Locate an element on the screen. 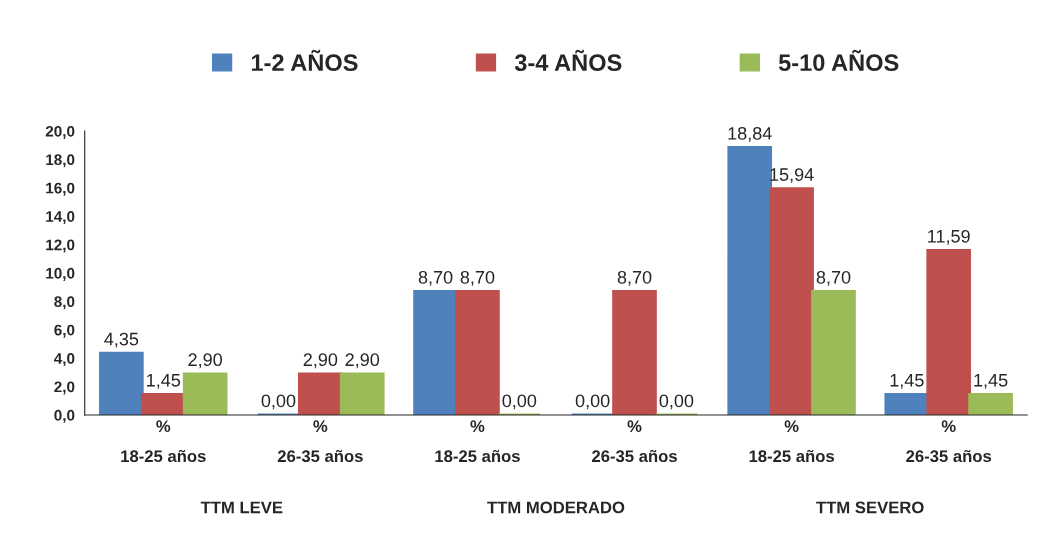  y-tick-label: 18,0 is located at coordinates (60, 161).